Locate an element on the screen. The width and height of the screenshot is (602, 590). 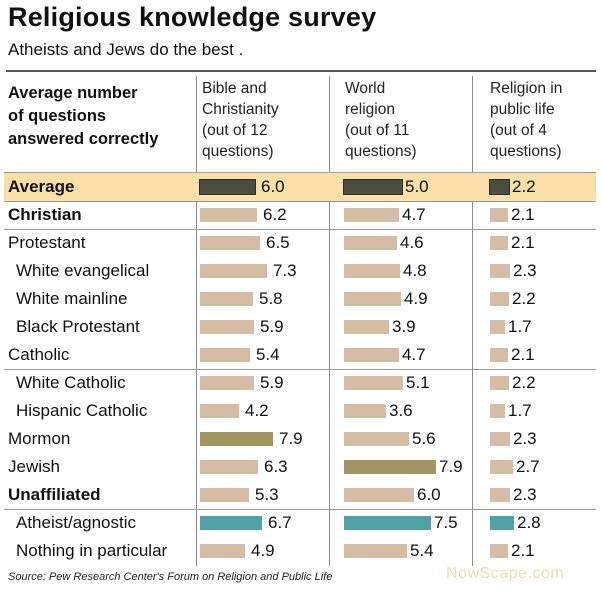
category-label: Unaffiliated is located at coordinates (54, 494).